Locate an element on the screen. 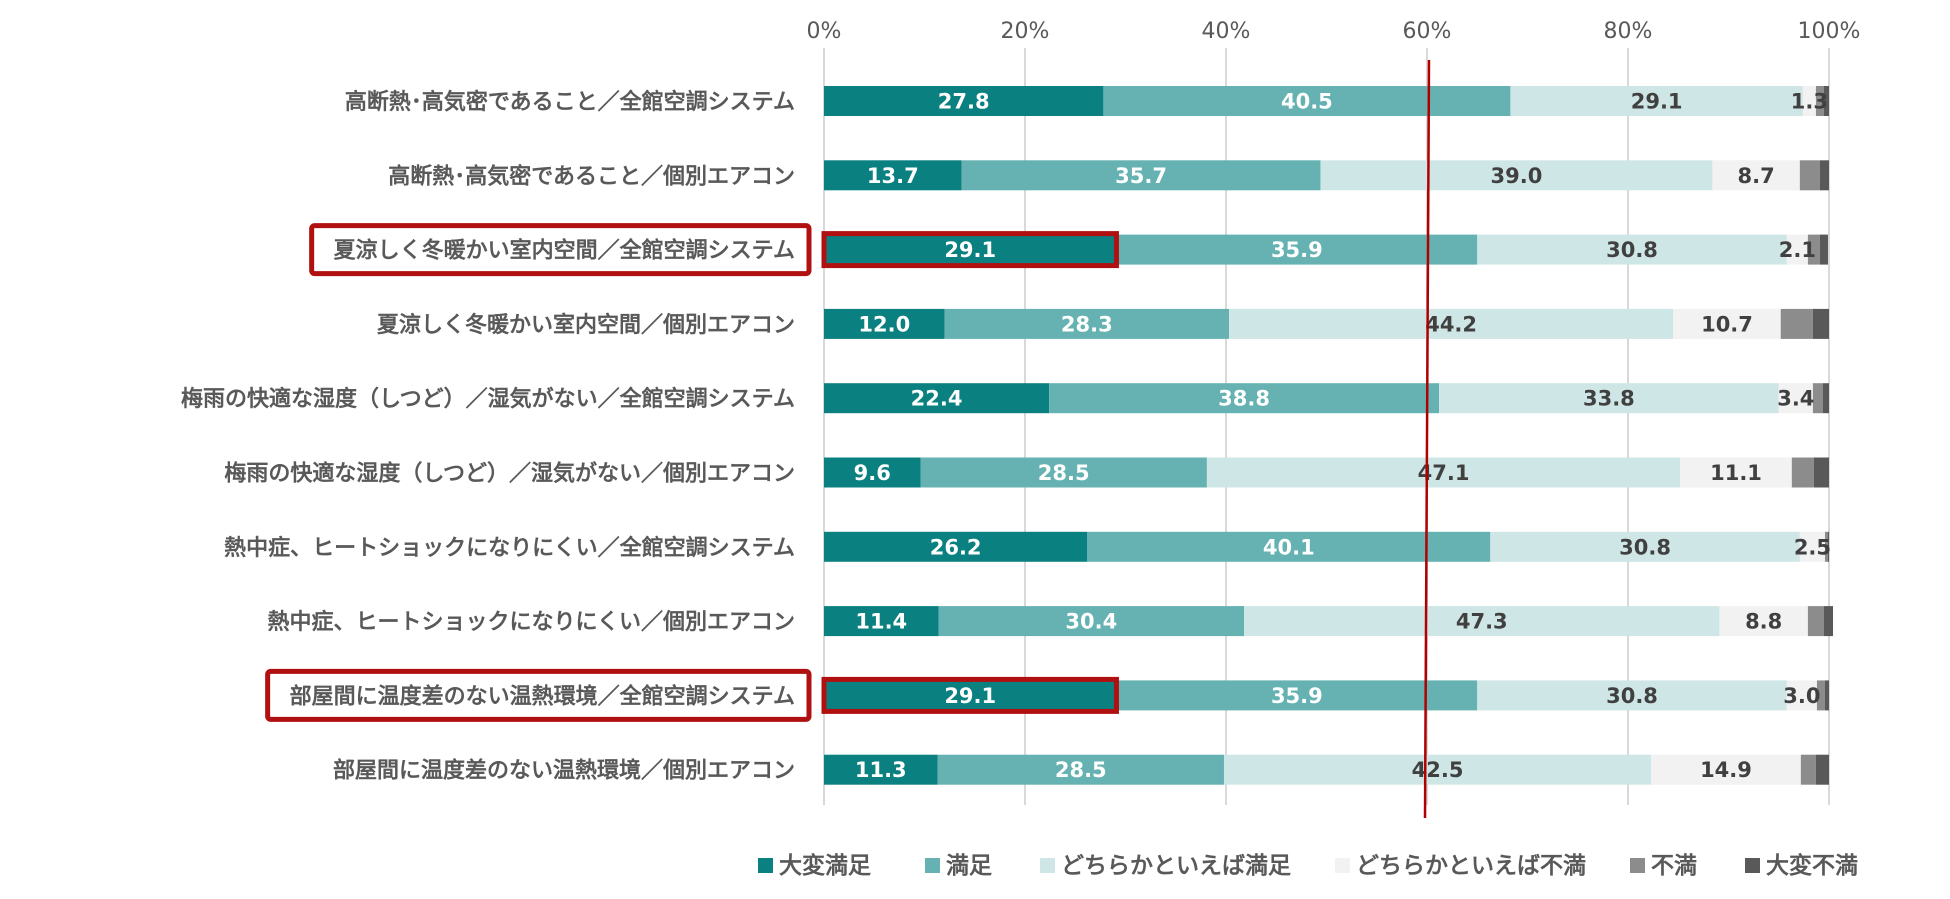 The image size is (1950, 899). data-label: 12.0 is located at coordinates (884, 324).